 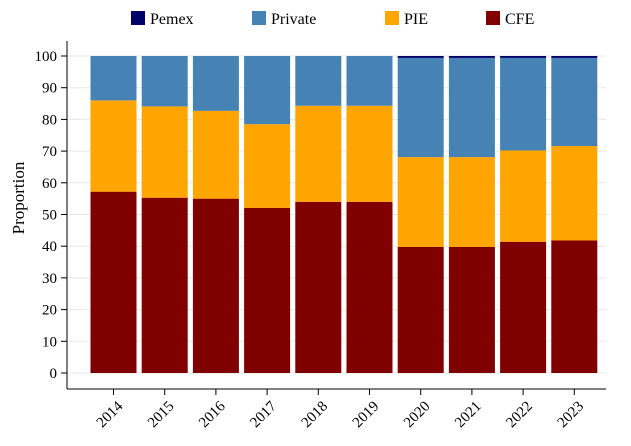 What do you see at coordinates (315, 415) in the screenshot?
I see `x-tick-label-2018: 2018` at bounding box center [315, 415].